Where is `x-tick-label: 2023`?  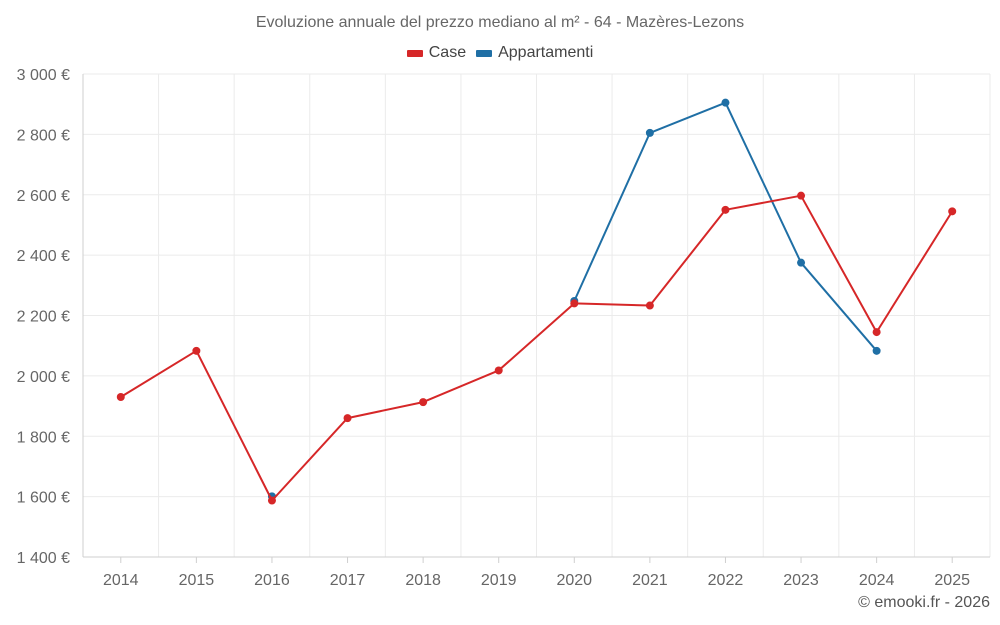
x-tick-label: 2023 is located at coordinates (801, 580).